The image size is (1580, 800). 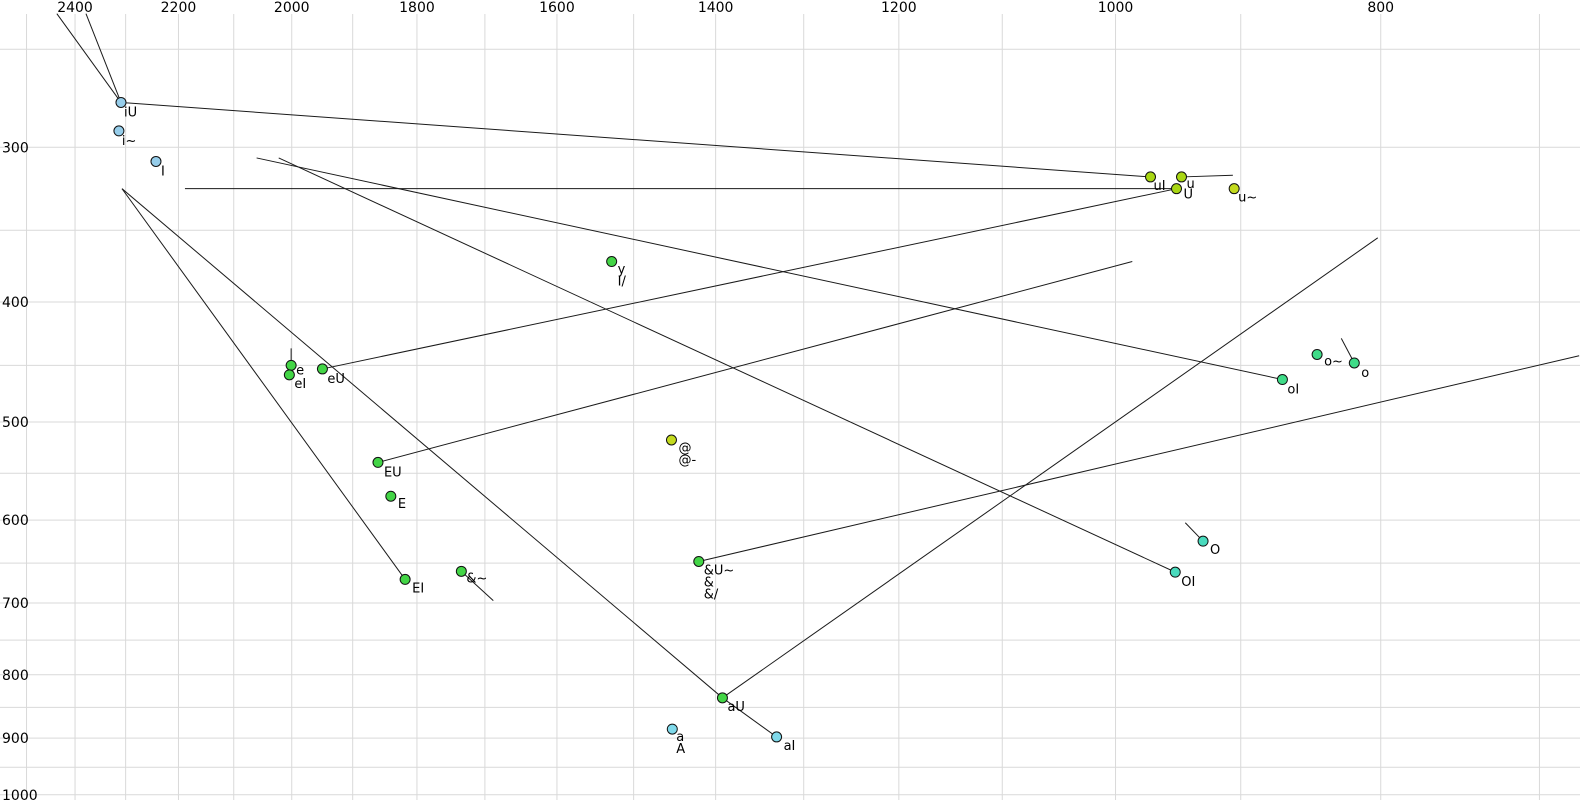 I want to click on vowel-label-OI: OI, so click(x=1188, y=582).